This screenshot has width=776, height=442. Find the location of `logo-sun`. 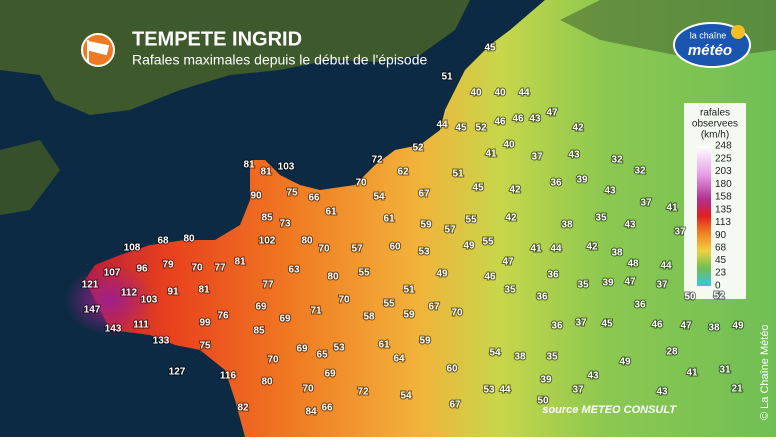

logo-sun is located at coordinates (738, 32).